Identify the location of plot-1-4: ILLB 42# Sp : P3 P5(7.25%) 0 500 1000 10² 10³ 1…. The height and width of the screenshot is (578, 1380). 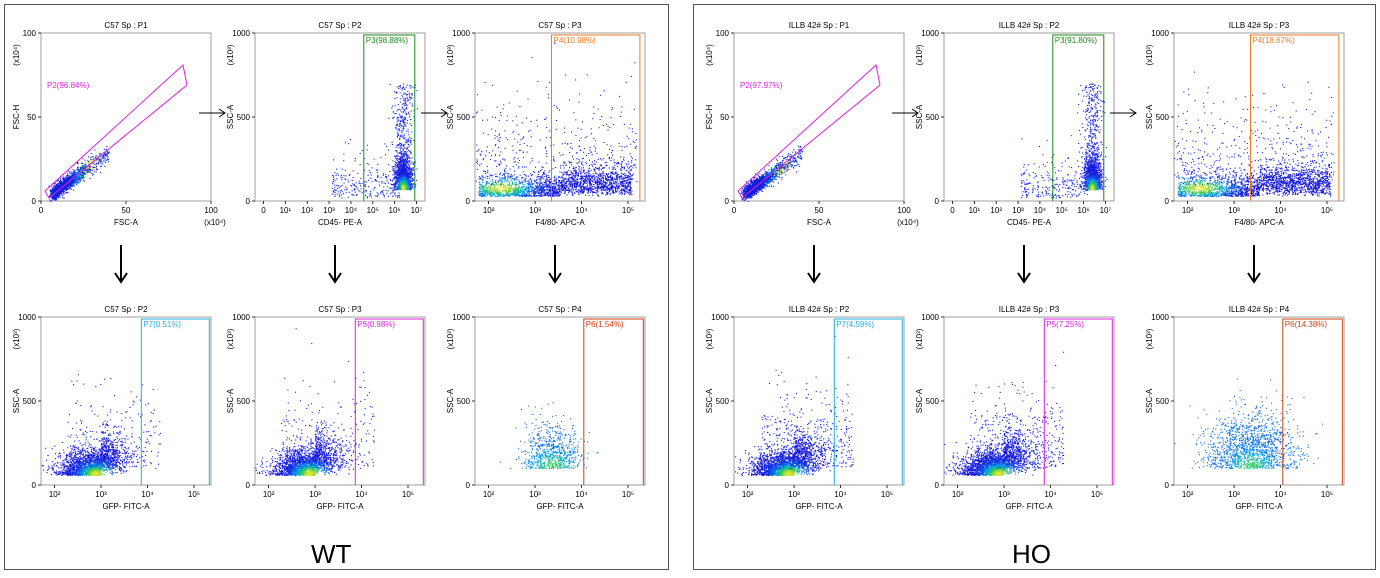
(1015, 408).